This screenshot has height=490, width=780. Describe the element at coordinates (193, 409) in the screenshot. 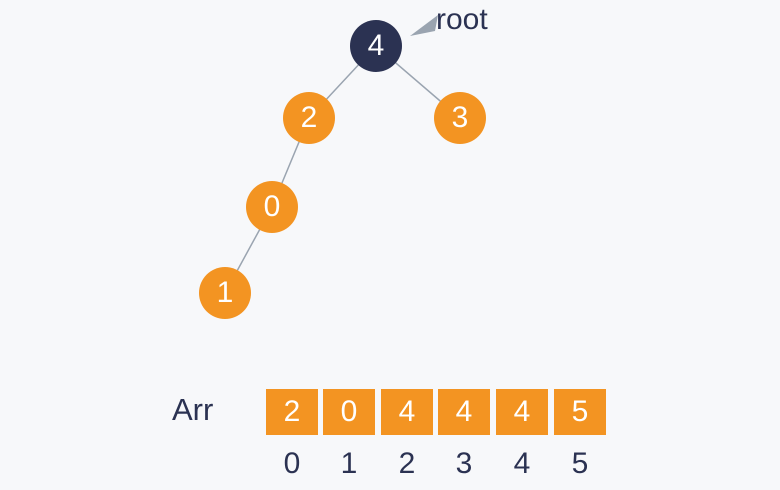

I see `array-name-label: Arr` at that location.